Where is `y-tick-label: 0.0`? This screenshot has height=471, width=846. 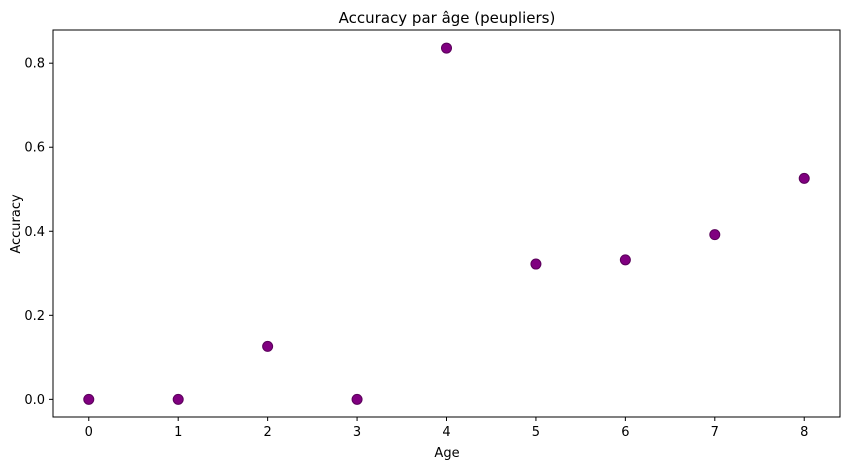
y-tick-label: 0.0 is located at coordinates (34, 400).